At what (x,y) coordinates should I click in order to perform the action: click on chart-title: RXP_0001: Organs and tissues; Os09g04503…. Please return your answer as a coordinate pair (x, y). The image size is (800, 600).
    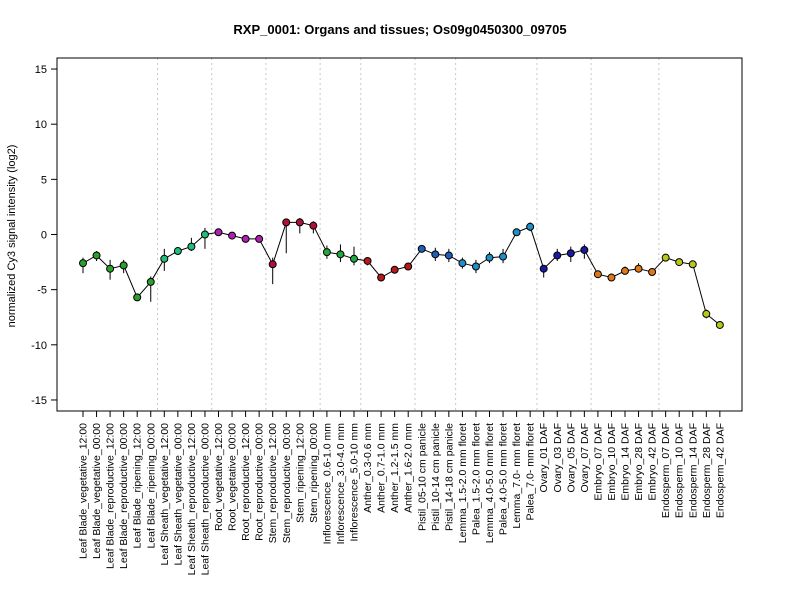
    Looking at the image, I should click on (399, 29).